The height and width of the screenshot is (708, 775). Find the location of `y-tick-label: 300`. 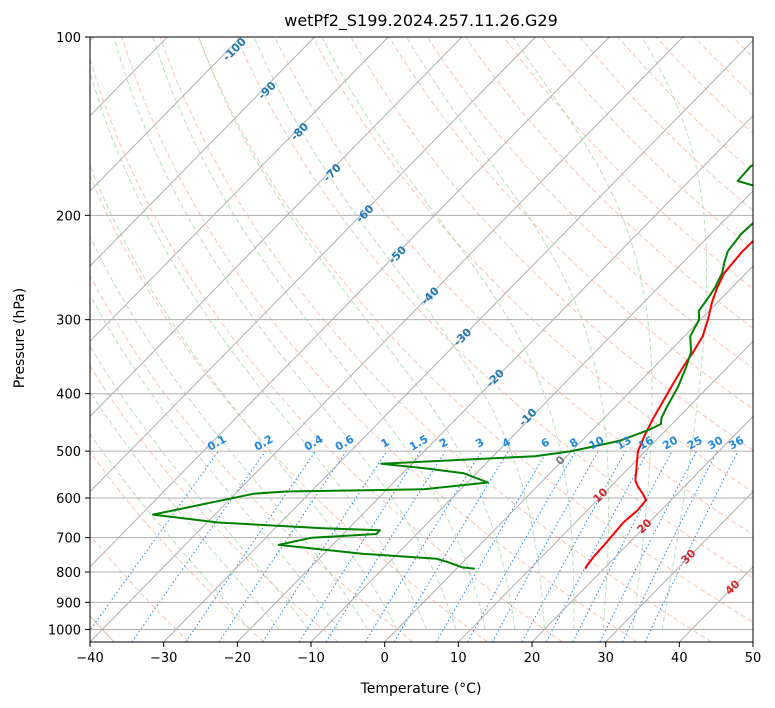

y-tick-label: 300 is located at coordinates (68, 321).